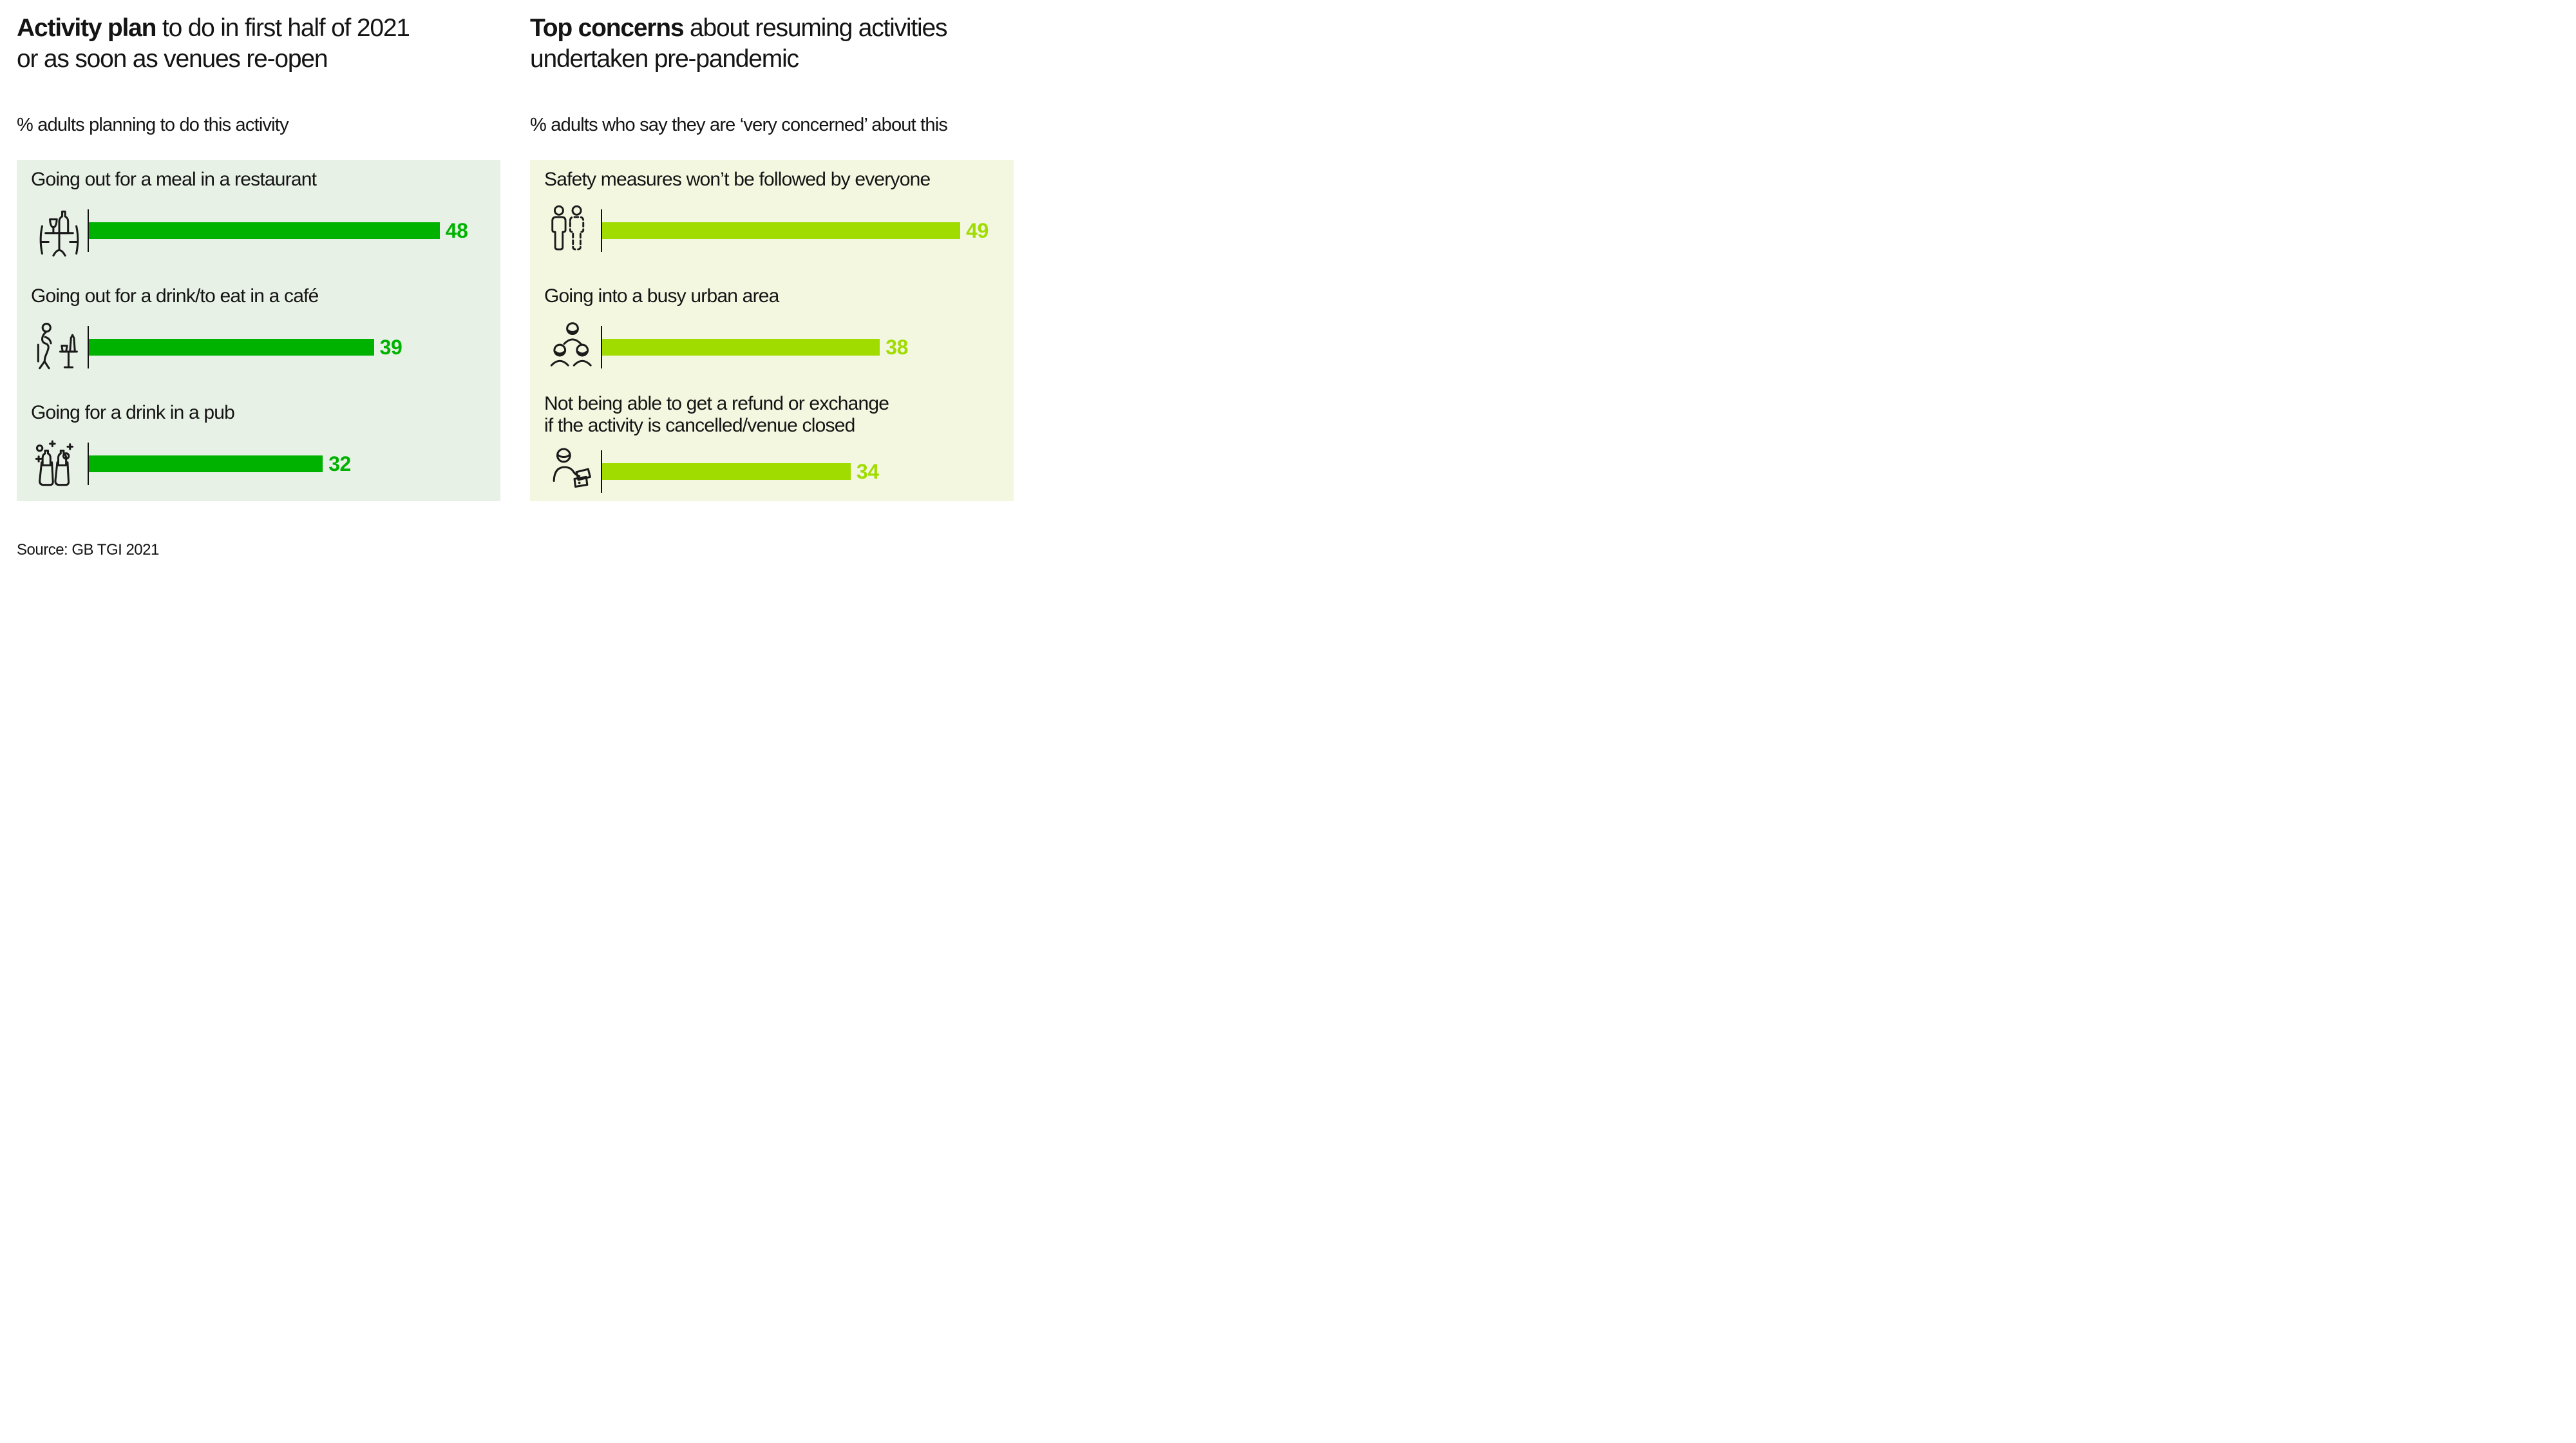 The width and height of the screenshot is (2576, 1443). What do you see at coordinates (607, 28) in the screenshot?
I see `right-title-bold: Top concerns` at bounding box center [607, 28].